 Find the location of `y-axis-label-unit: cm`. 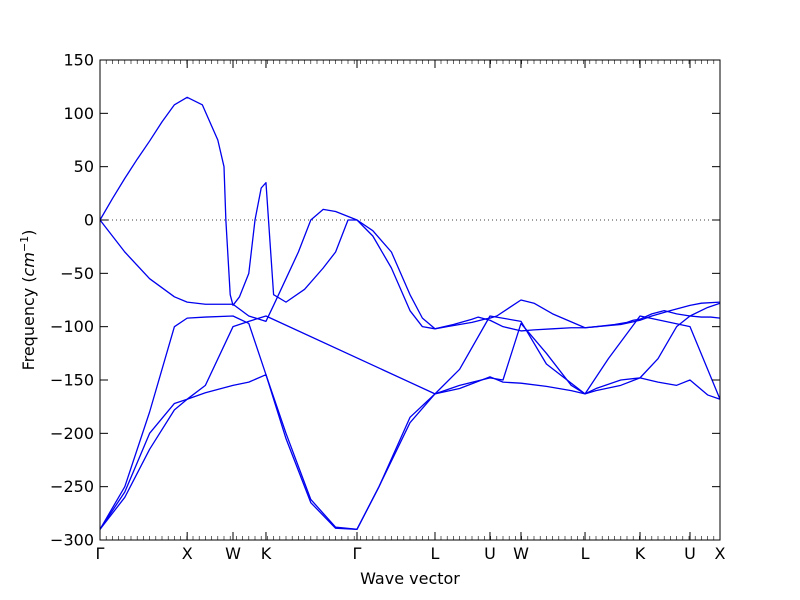

y-axis-label-unit: cm is located at coordinates (28, 264).